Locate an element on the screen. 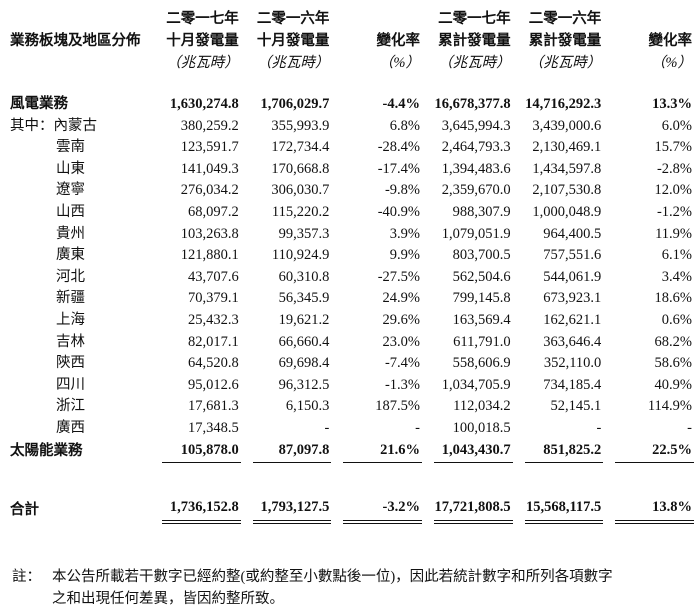  cell-value: 115,220.2 is located at coordinates (300, 211).